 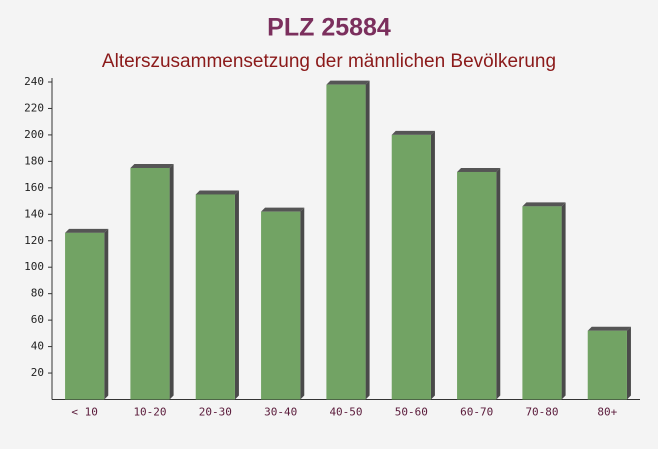 What do you see at coordinates (541, 412) in the screenshot?
I see `x-tick-label: 70-80` at bounding box center [541, 412].